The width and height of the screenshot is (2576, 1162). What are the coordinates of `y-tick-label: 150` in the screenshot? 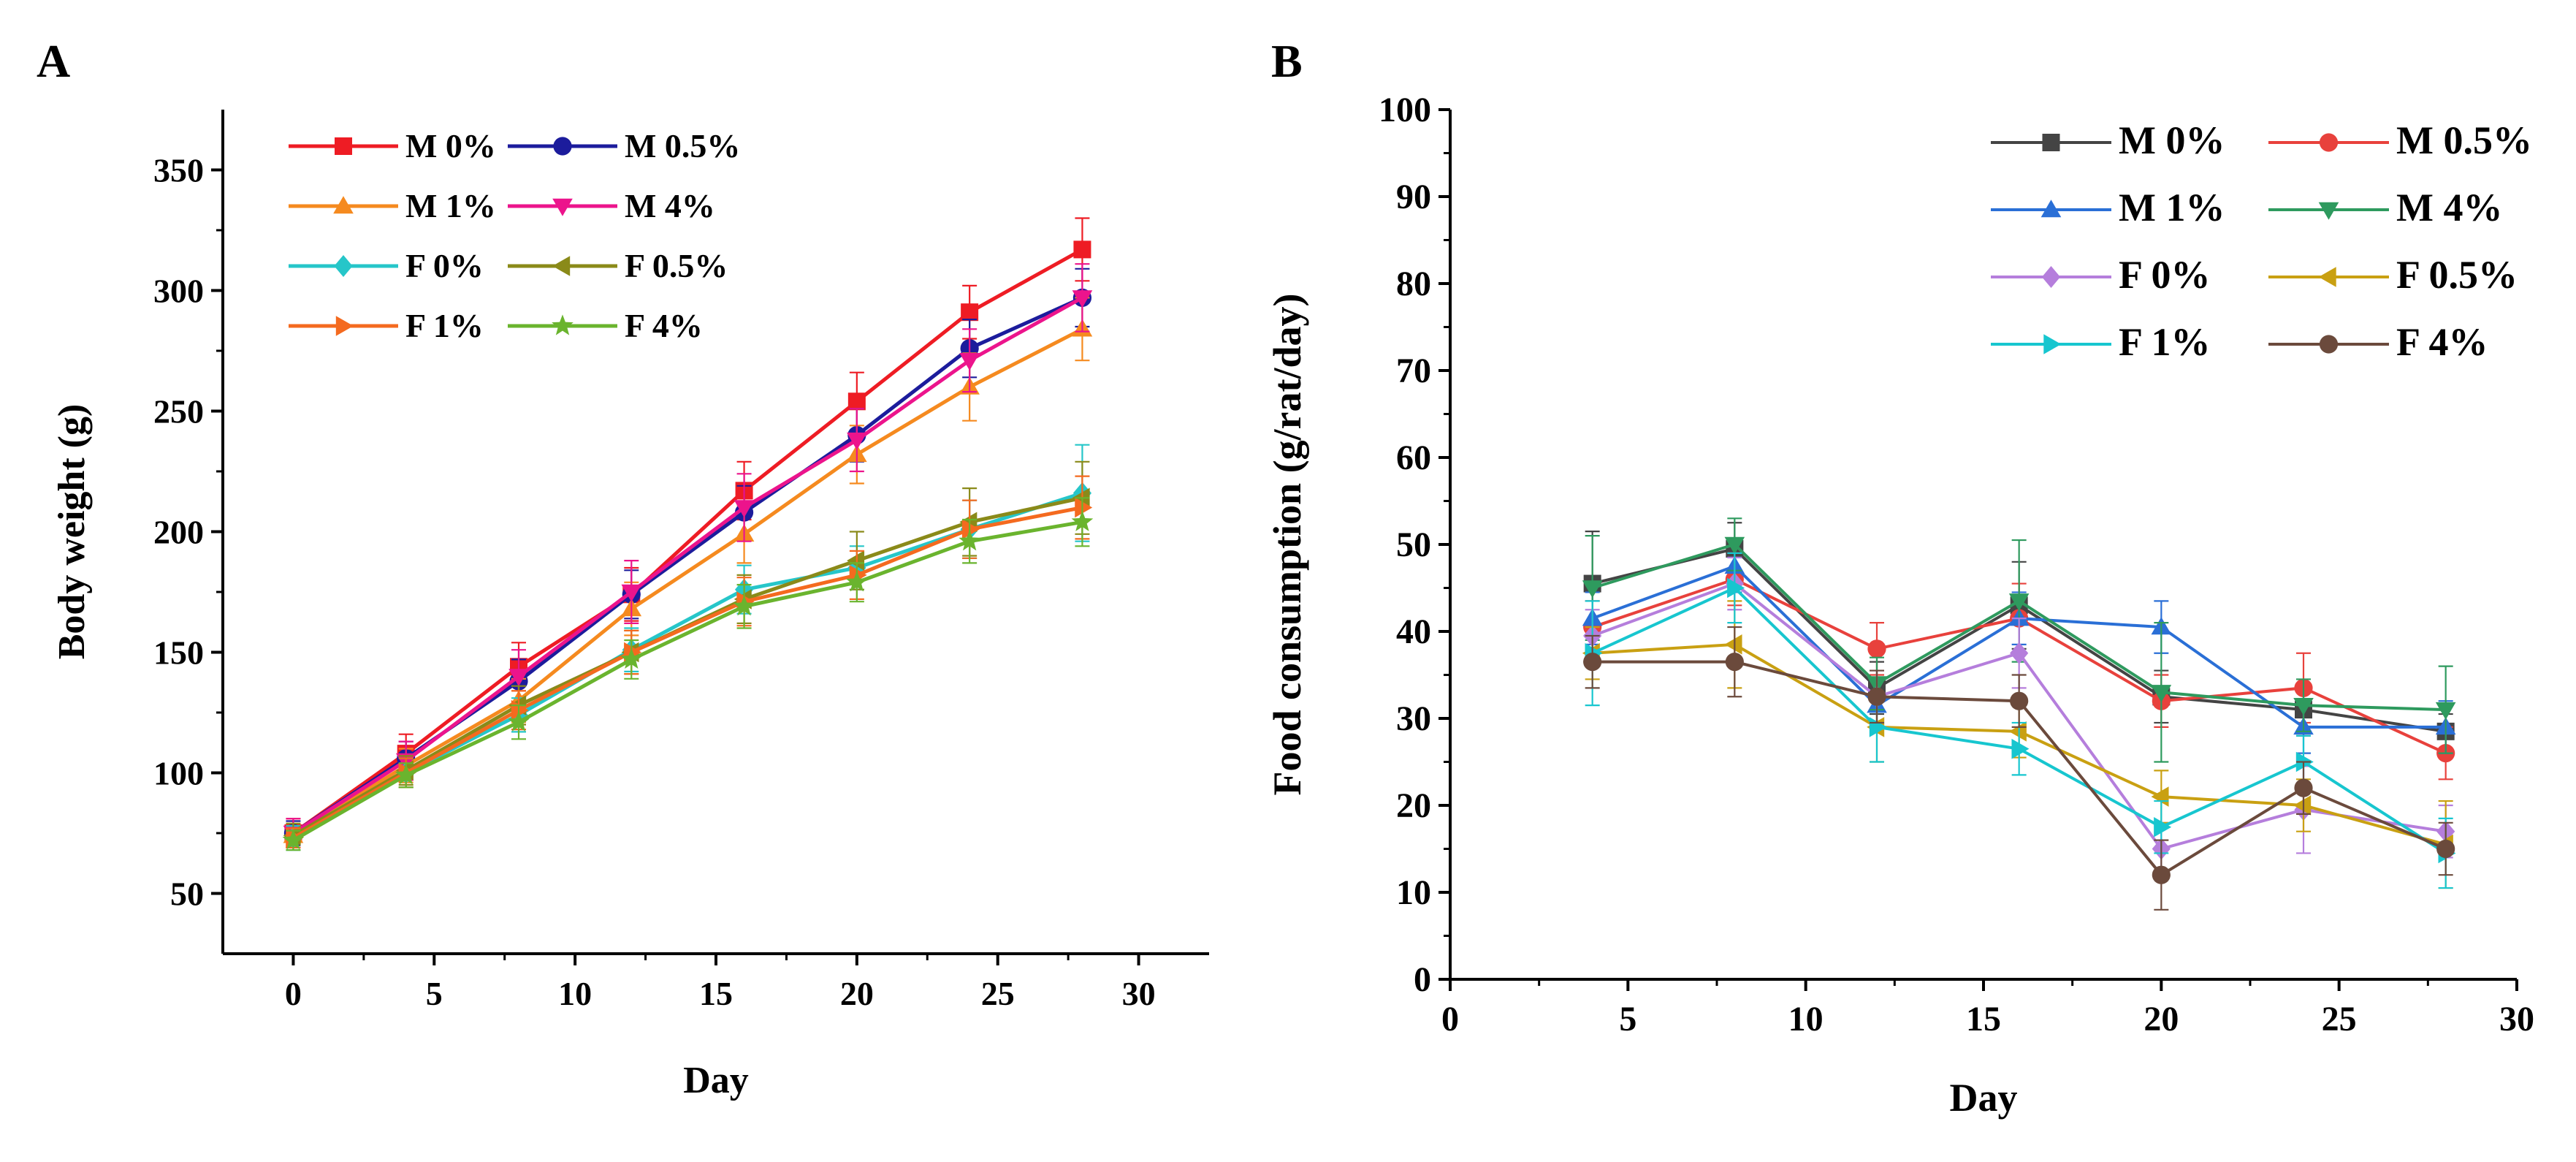 It's located at (178, 653).